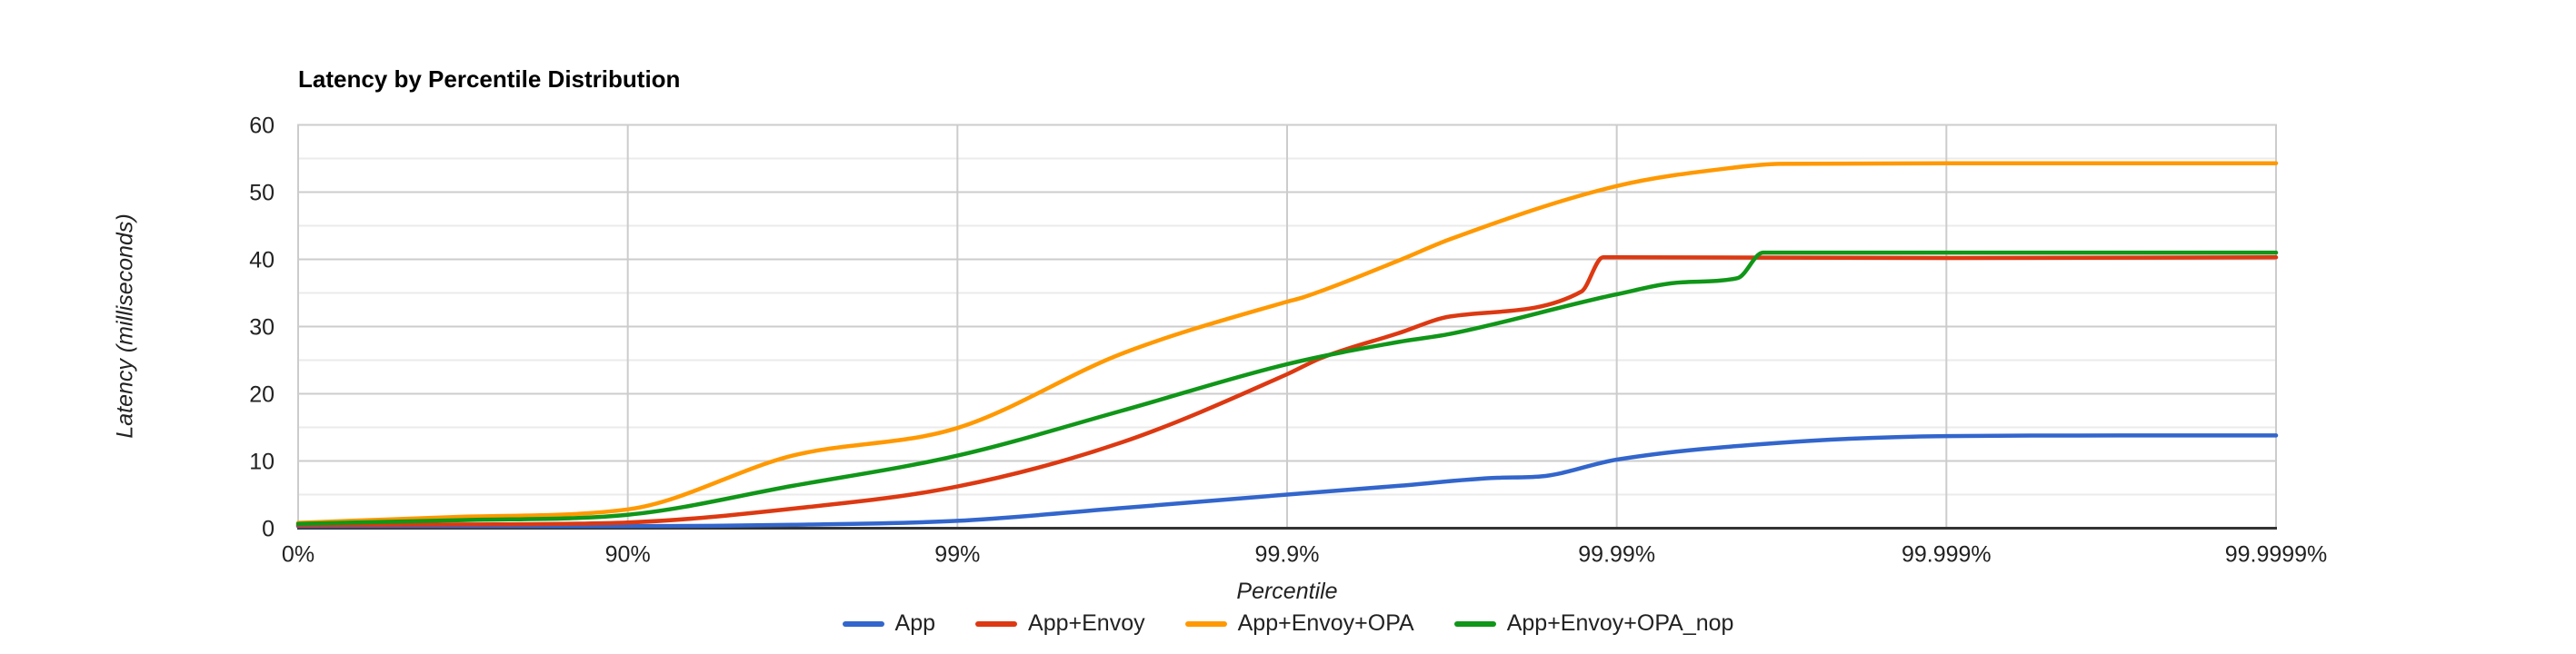 The image size is (2576, 654). What do you see at coordinates (628, 555) in the screenshot?
I see `x-tick-label: 90%` at bounding box center [628, 555].